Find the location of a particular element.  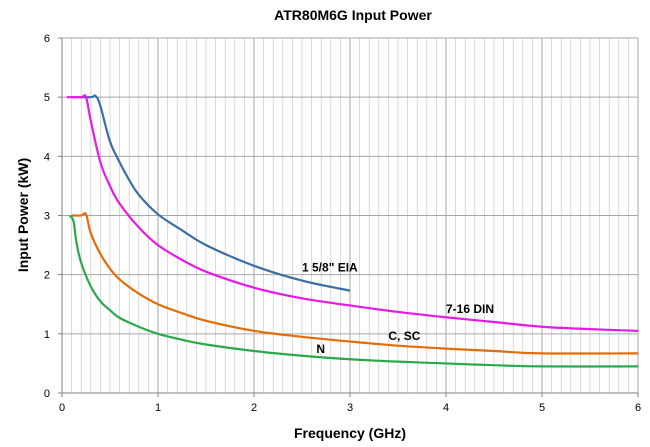

y-tick-label: 0 is located at coordinates (47, 394).